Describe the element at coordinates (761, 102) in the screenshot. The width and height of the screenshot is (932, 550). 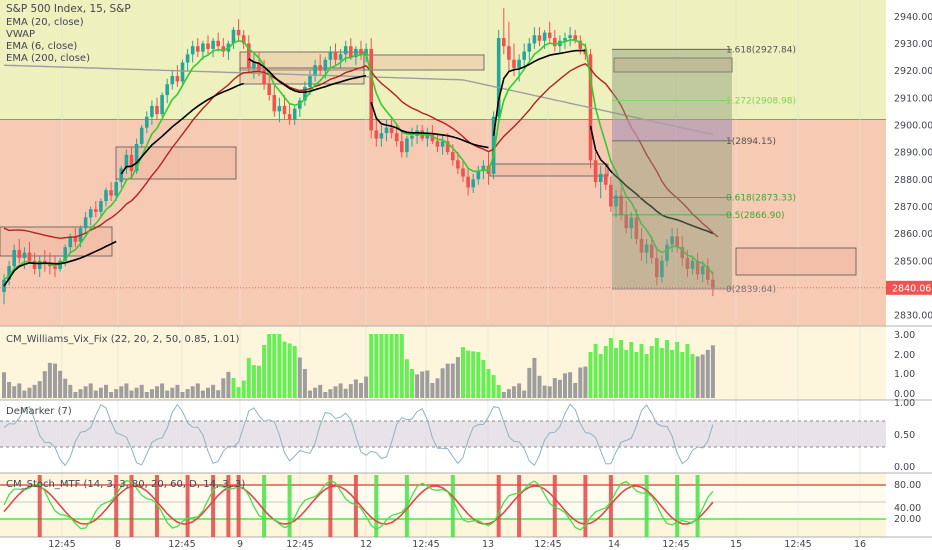
I see `fib-level-label: 1.272(2908.98)` at that location.